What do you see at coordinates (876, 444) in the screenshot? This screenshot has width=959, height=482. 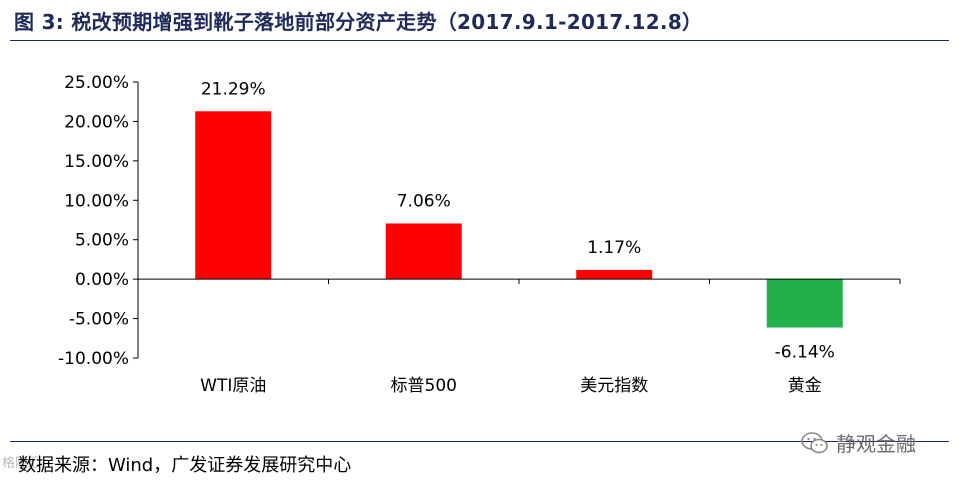 I see `brand-name: 静观金融` at bounding box center [876, 444].